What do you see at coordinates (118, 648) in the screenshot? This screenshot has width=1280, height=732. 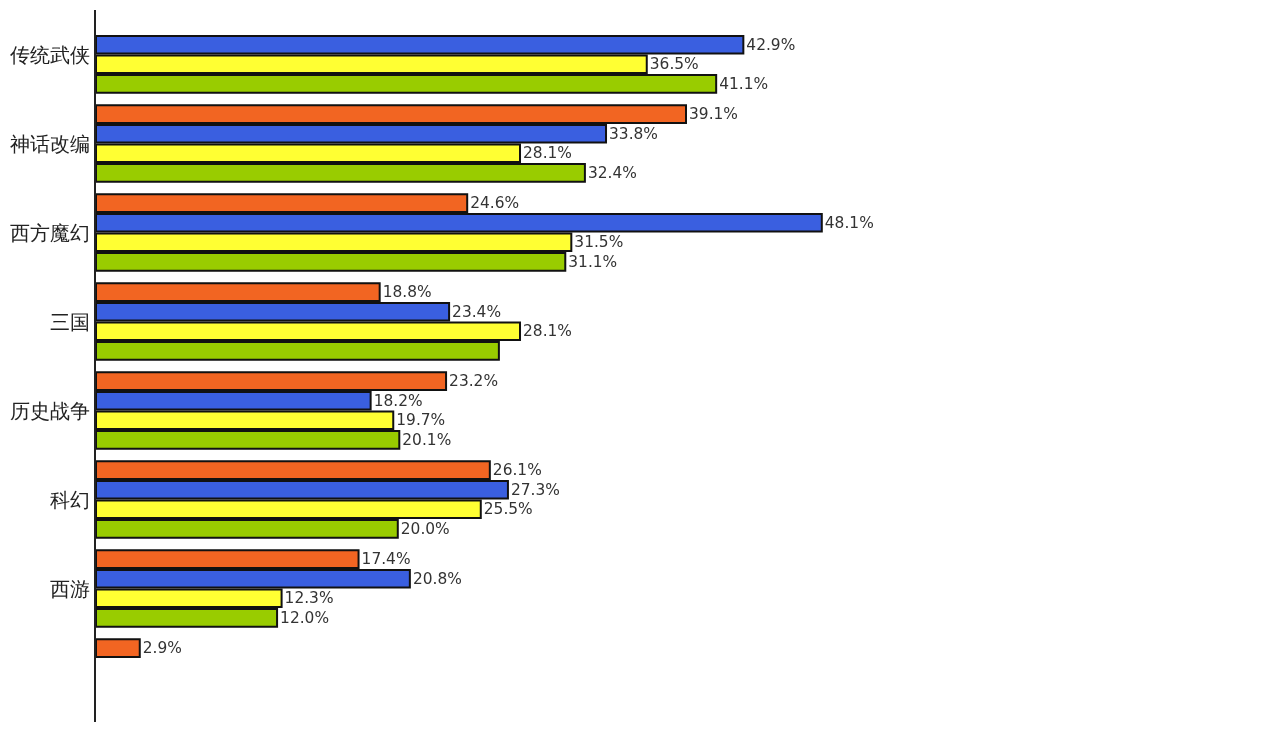 I see `bar` at bounding box center [118, 648].